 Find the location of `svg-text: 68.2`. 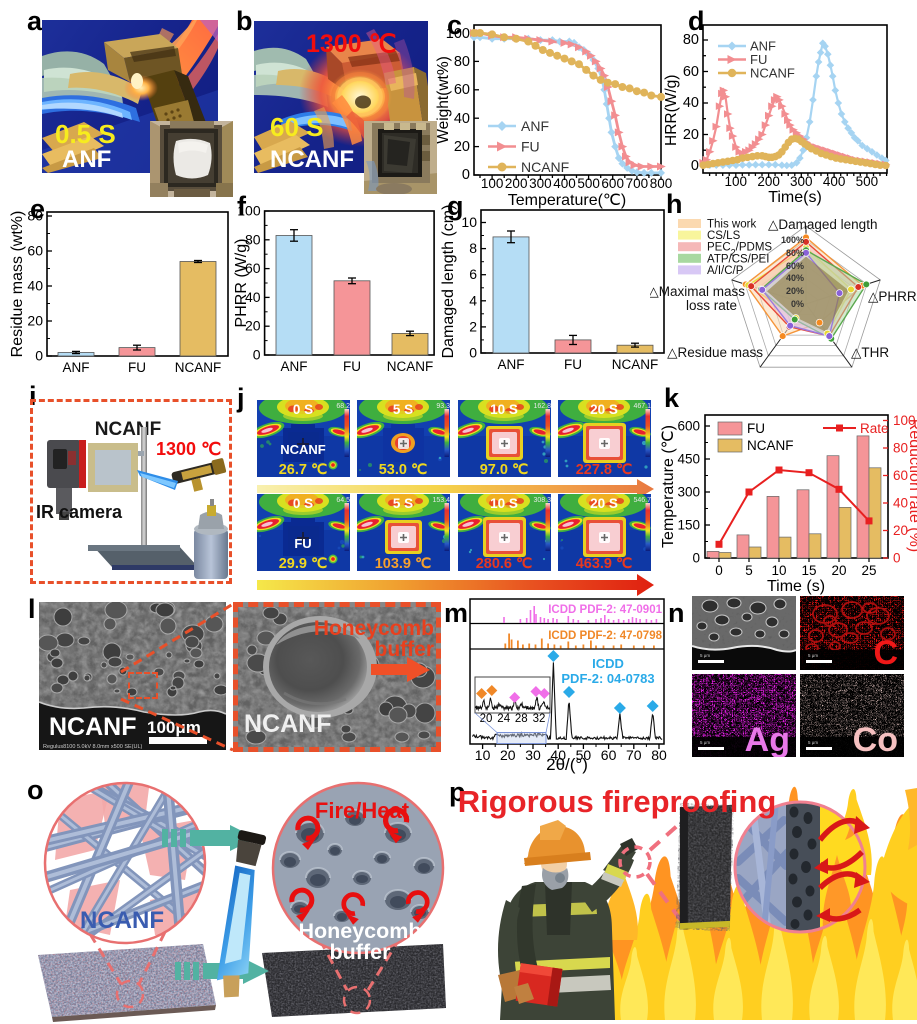

svg-text: 68.2 is located at coordinates (343, 406).